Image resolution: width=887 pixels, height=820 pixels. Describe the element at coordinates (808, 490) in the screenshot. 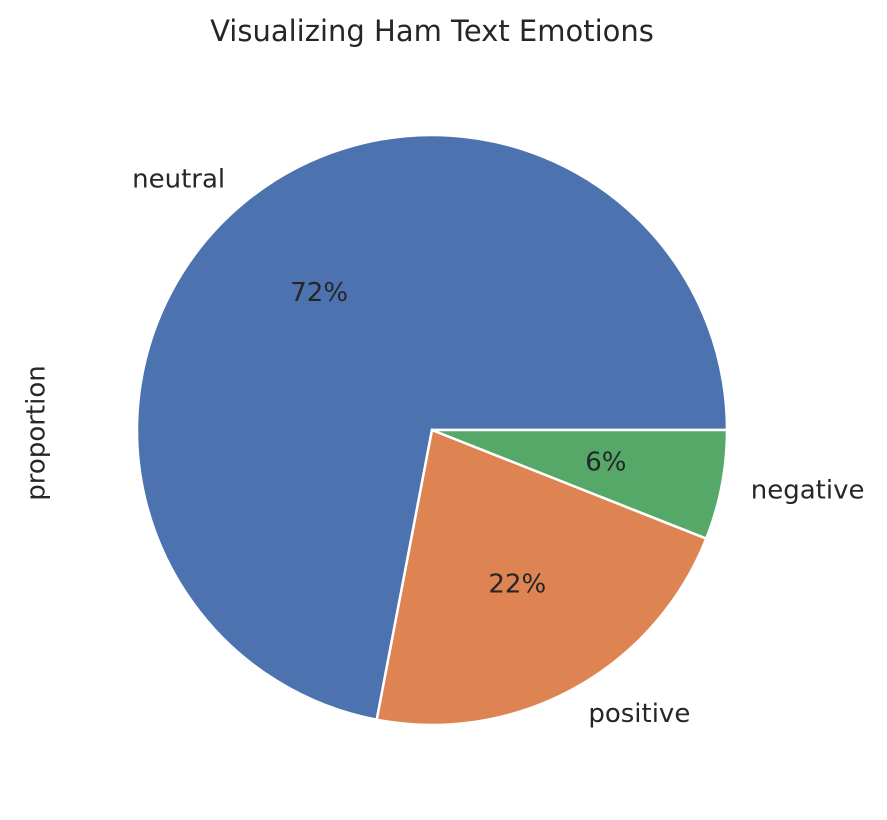

I see `slice-label: negative` at that location.